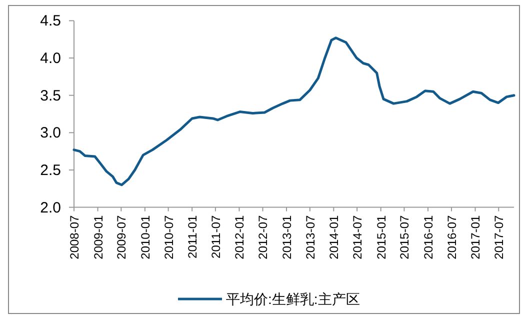 The image size is (528, 321). Describe the element at coordinates (50, 133) in the screenshot. I see `y-tick-label: 3.0` at that location.